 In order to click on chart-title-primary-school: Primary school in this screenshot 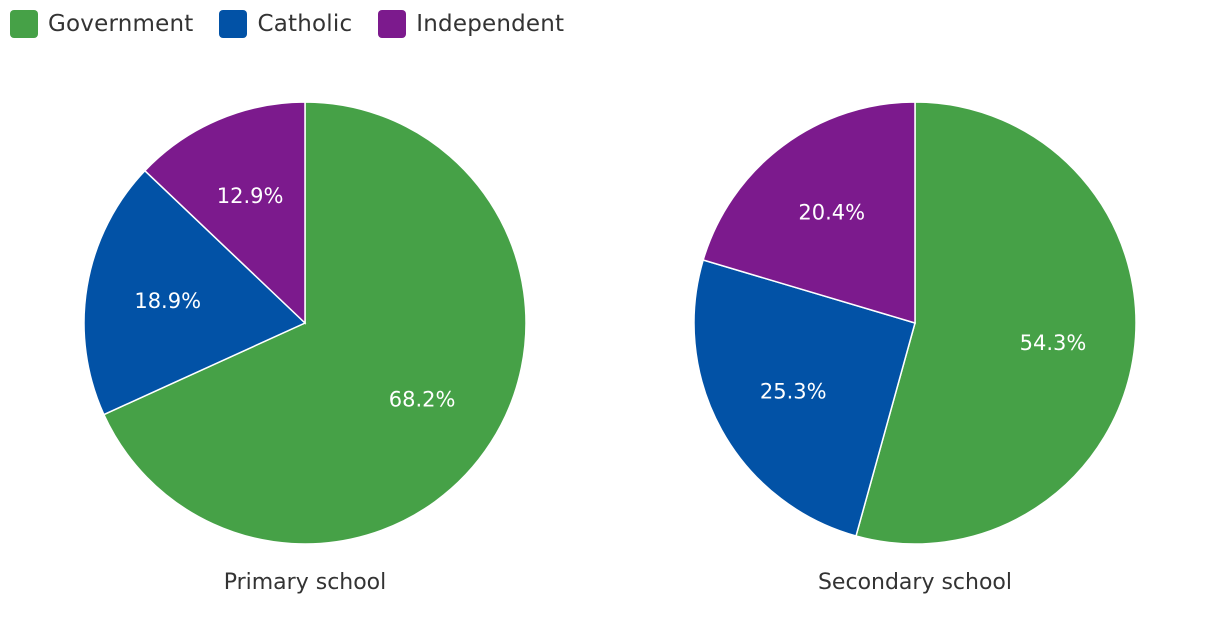, I will do `click(305, 582)`.